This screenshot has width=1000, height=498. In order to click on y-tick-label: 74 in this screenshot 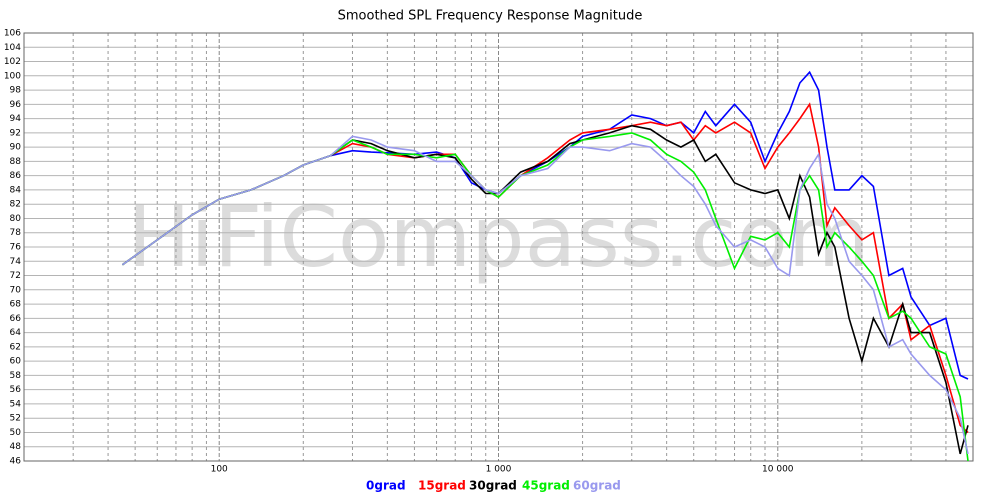, I will do `click(16, 262)`.